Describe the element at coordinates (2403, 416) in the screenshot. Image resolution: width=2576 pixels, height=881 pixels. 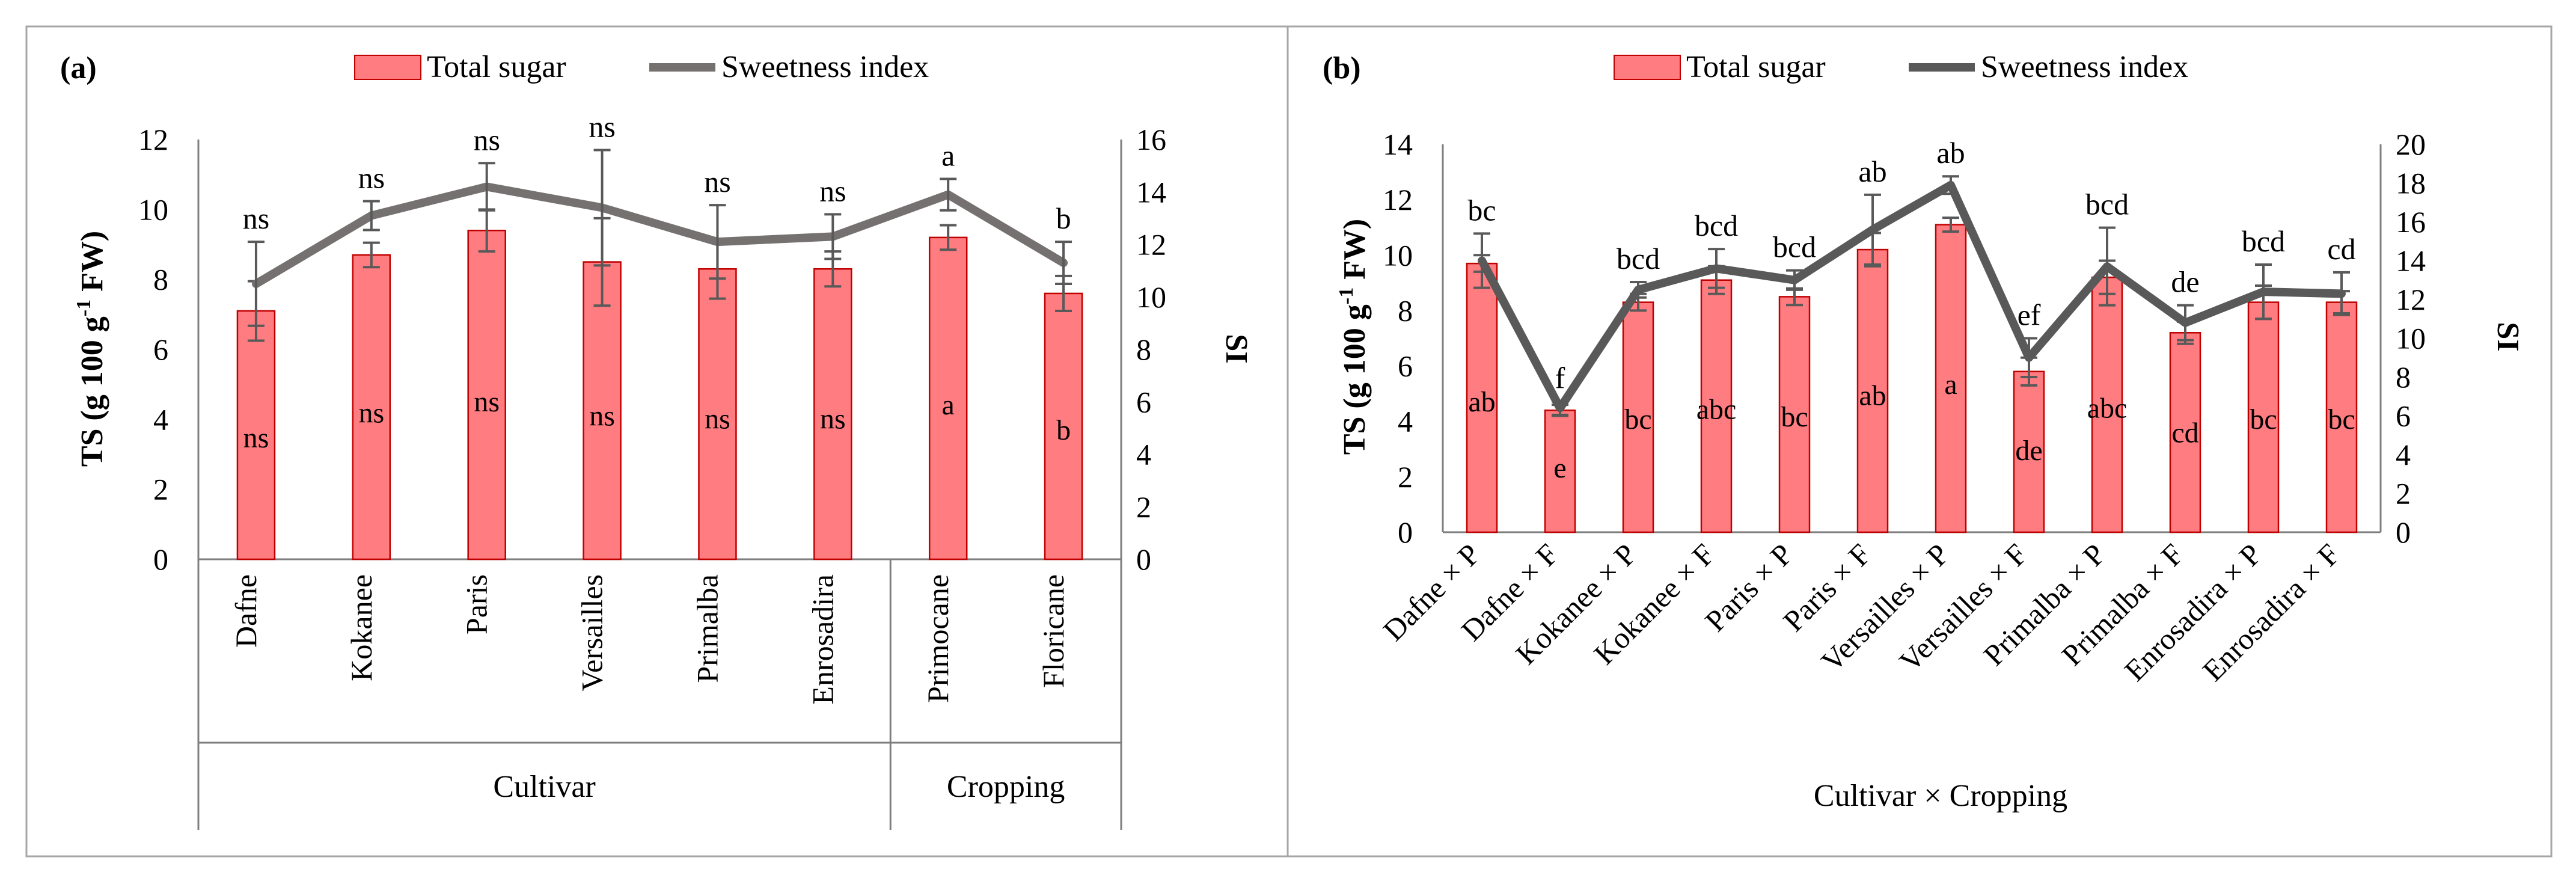
I see `b-y2tick-label: 6` at that location.